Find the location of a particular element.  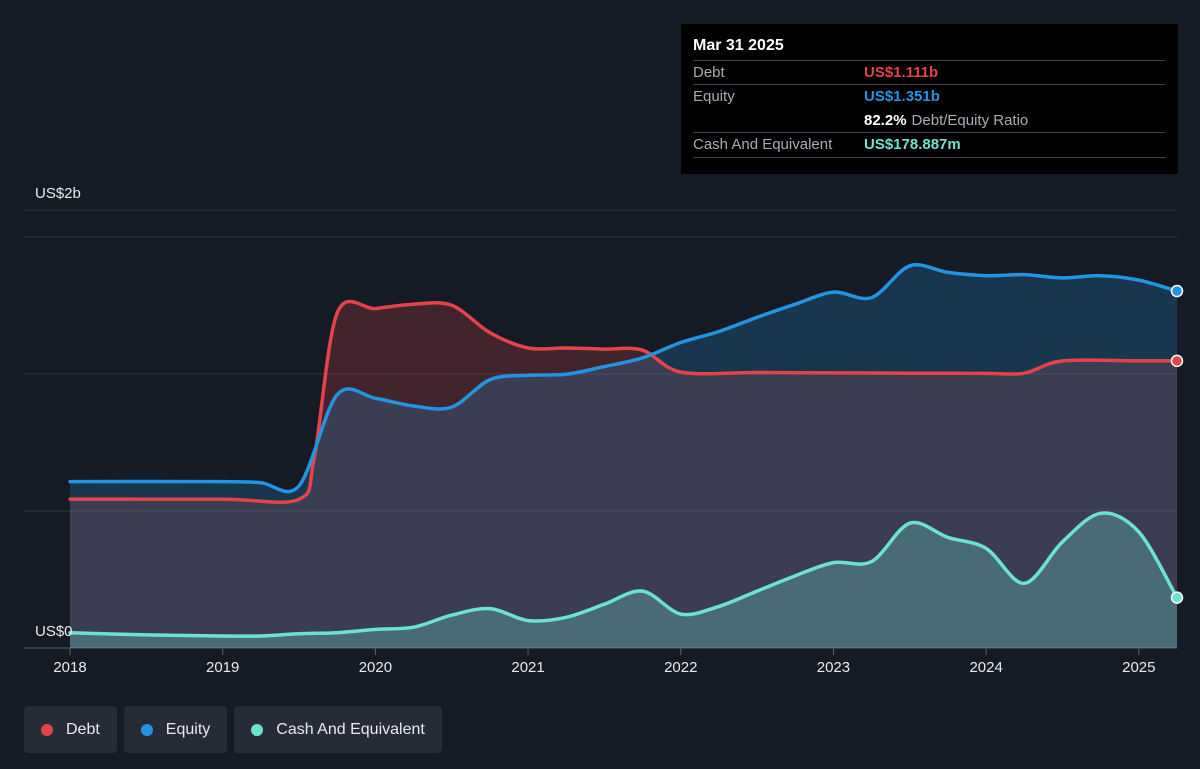

x-tick-label-2021: 2021 is located at coordinates (527, 667).